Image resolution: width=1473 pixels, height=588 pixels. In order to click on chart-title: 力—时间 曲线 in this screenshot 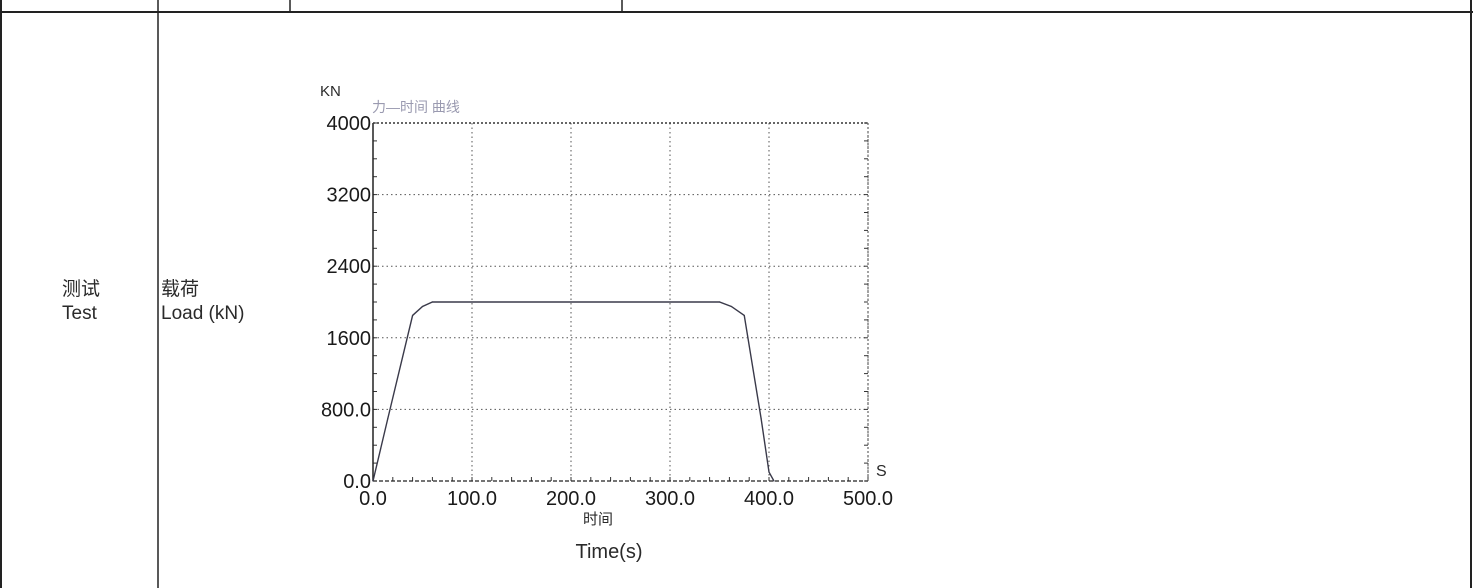, I will do `click(416, 107)`.